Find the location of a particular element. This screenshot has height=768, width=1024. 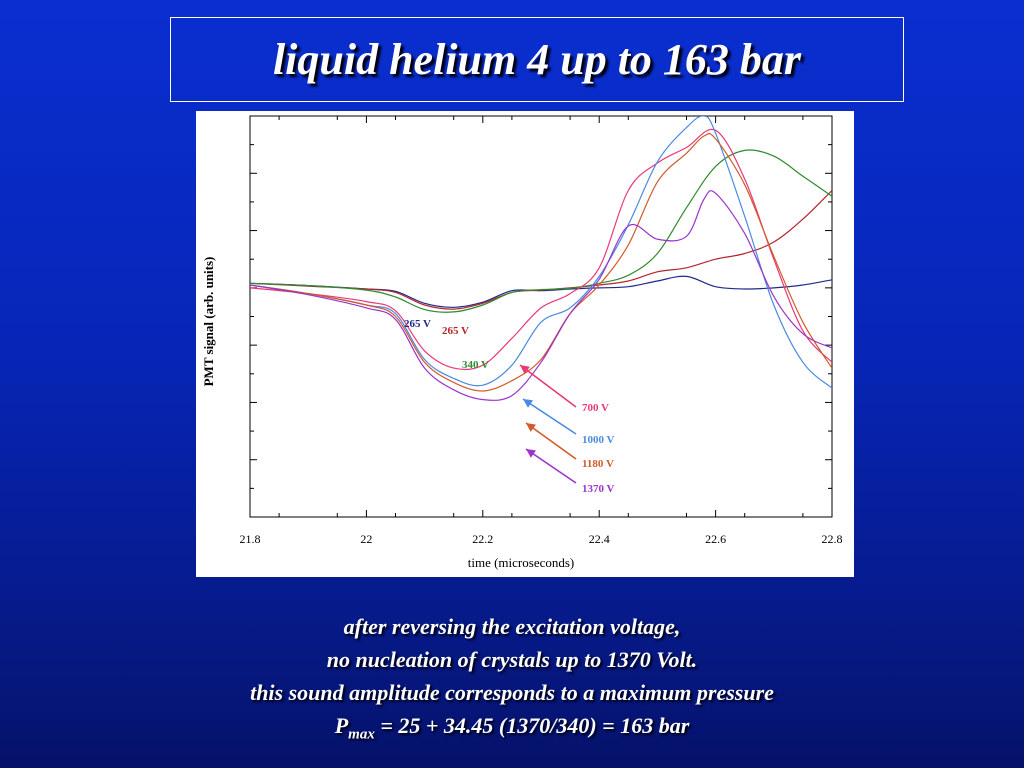

annotation-label-5: 1180 V is located at coordinates (598, 464).